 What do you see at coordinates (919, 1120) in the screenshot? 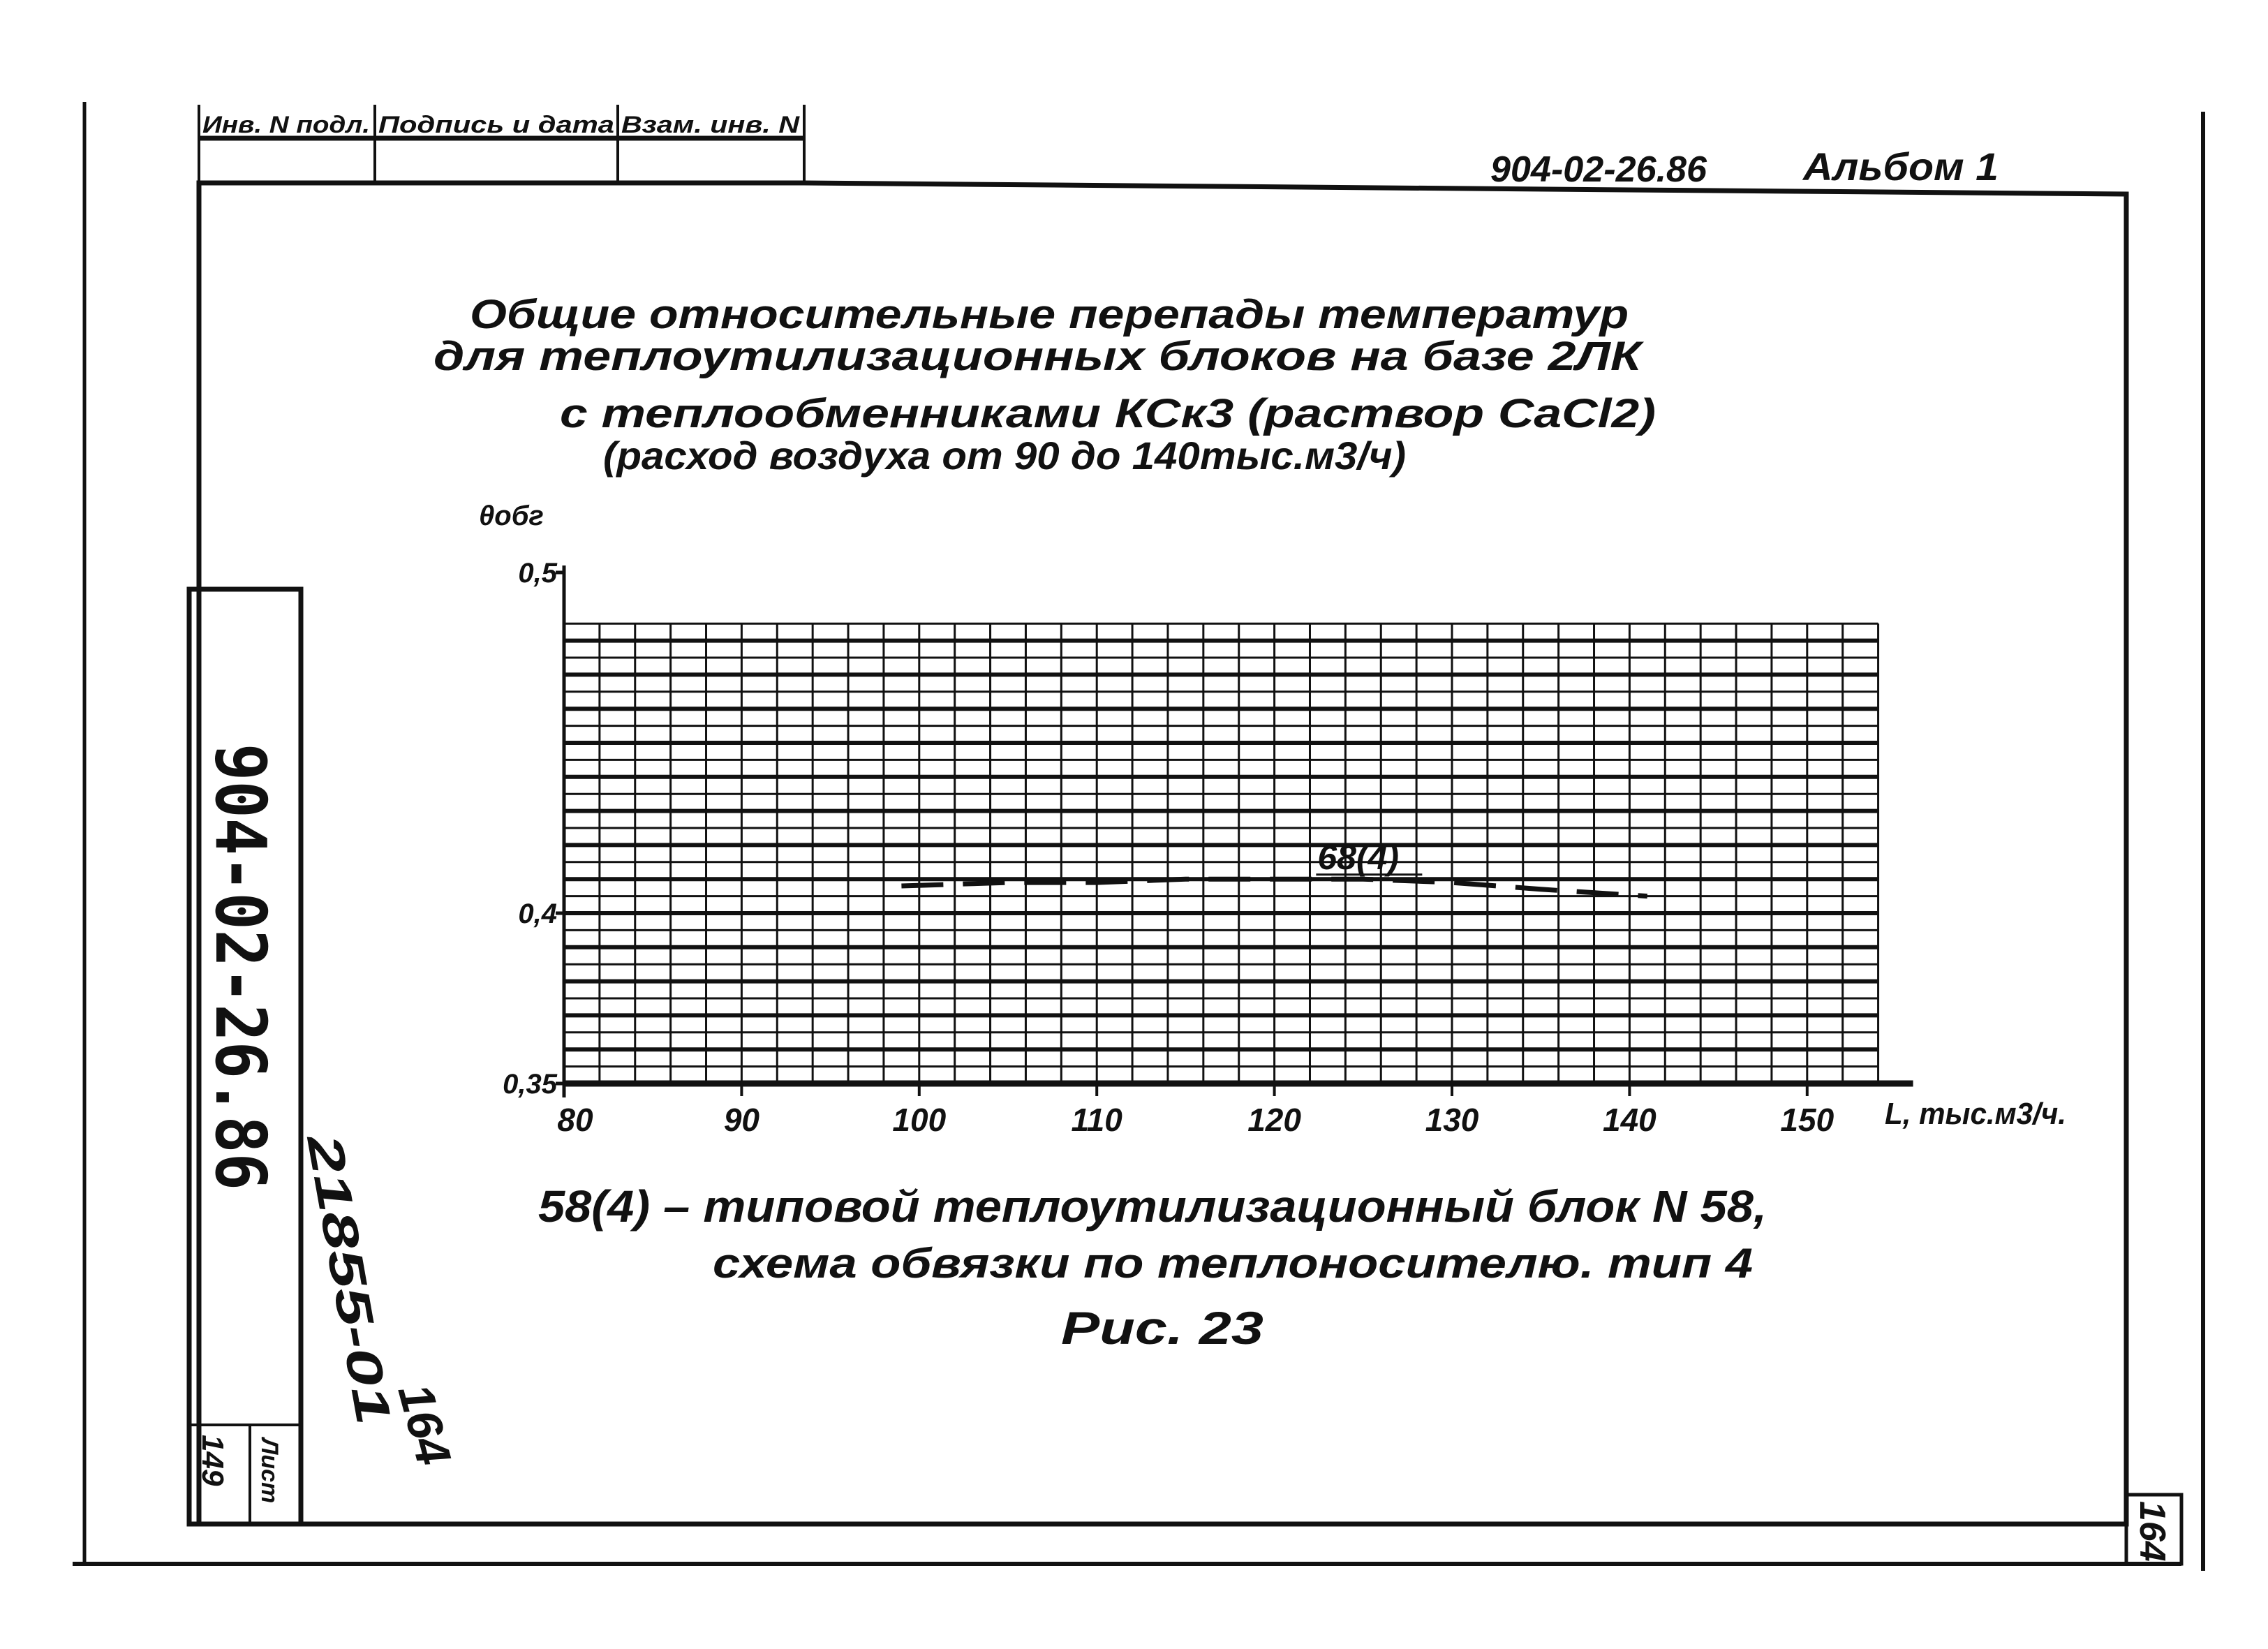
I see `x-tick-label: 100` at bounding box center [919, 1120].